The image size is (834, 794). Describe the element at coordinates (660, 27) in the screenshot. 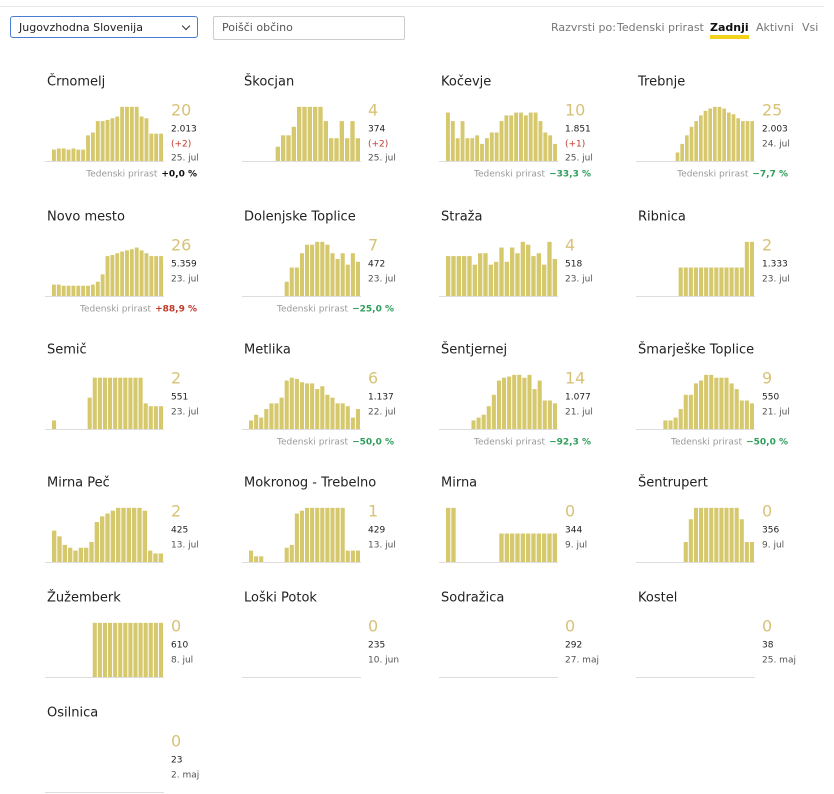

I see `sort-option: Tedenski prirast` at that location.